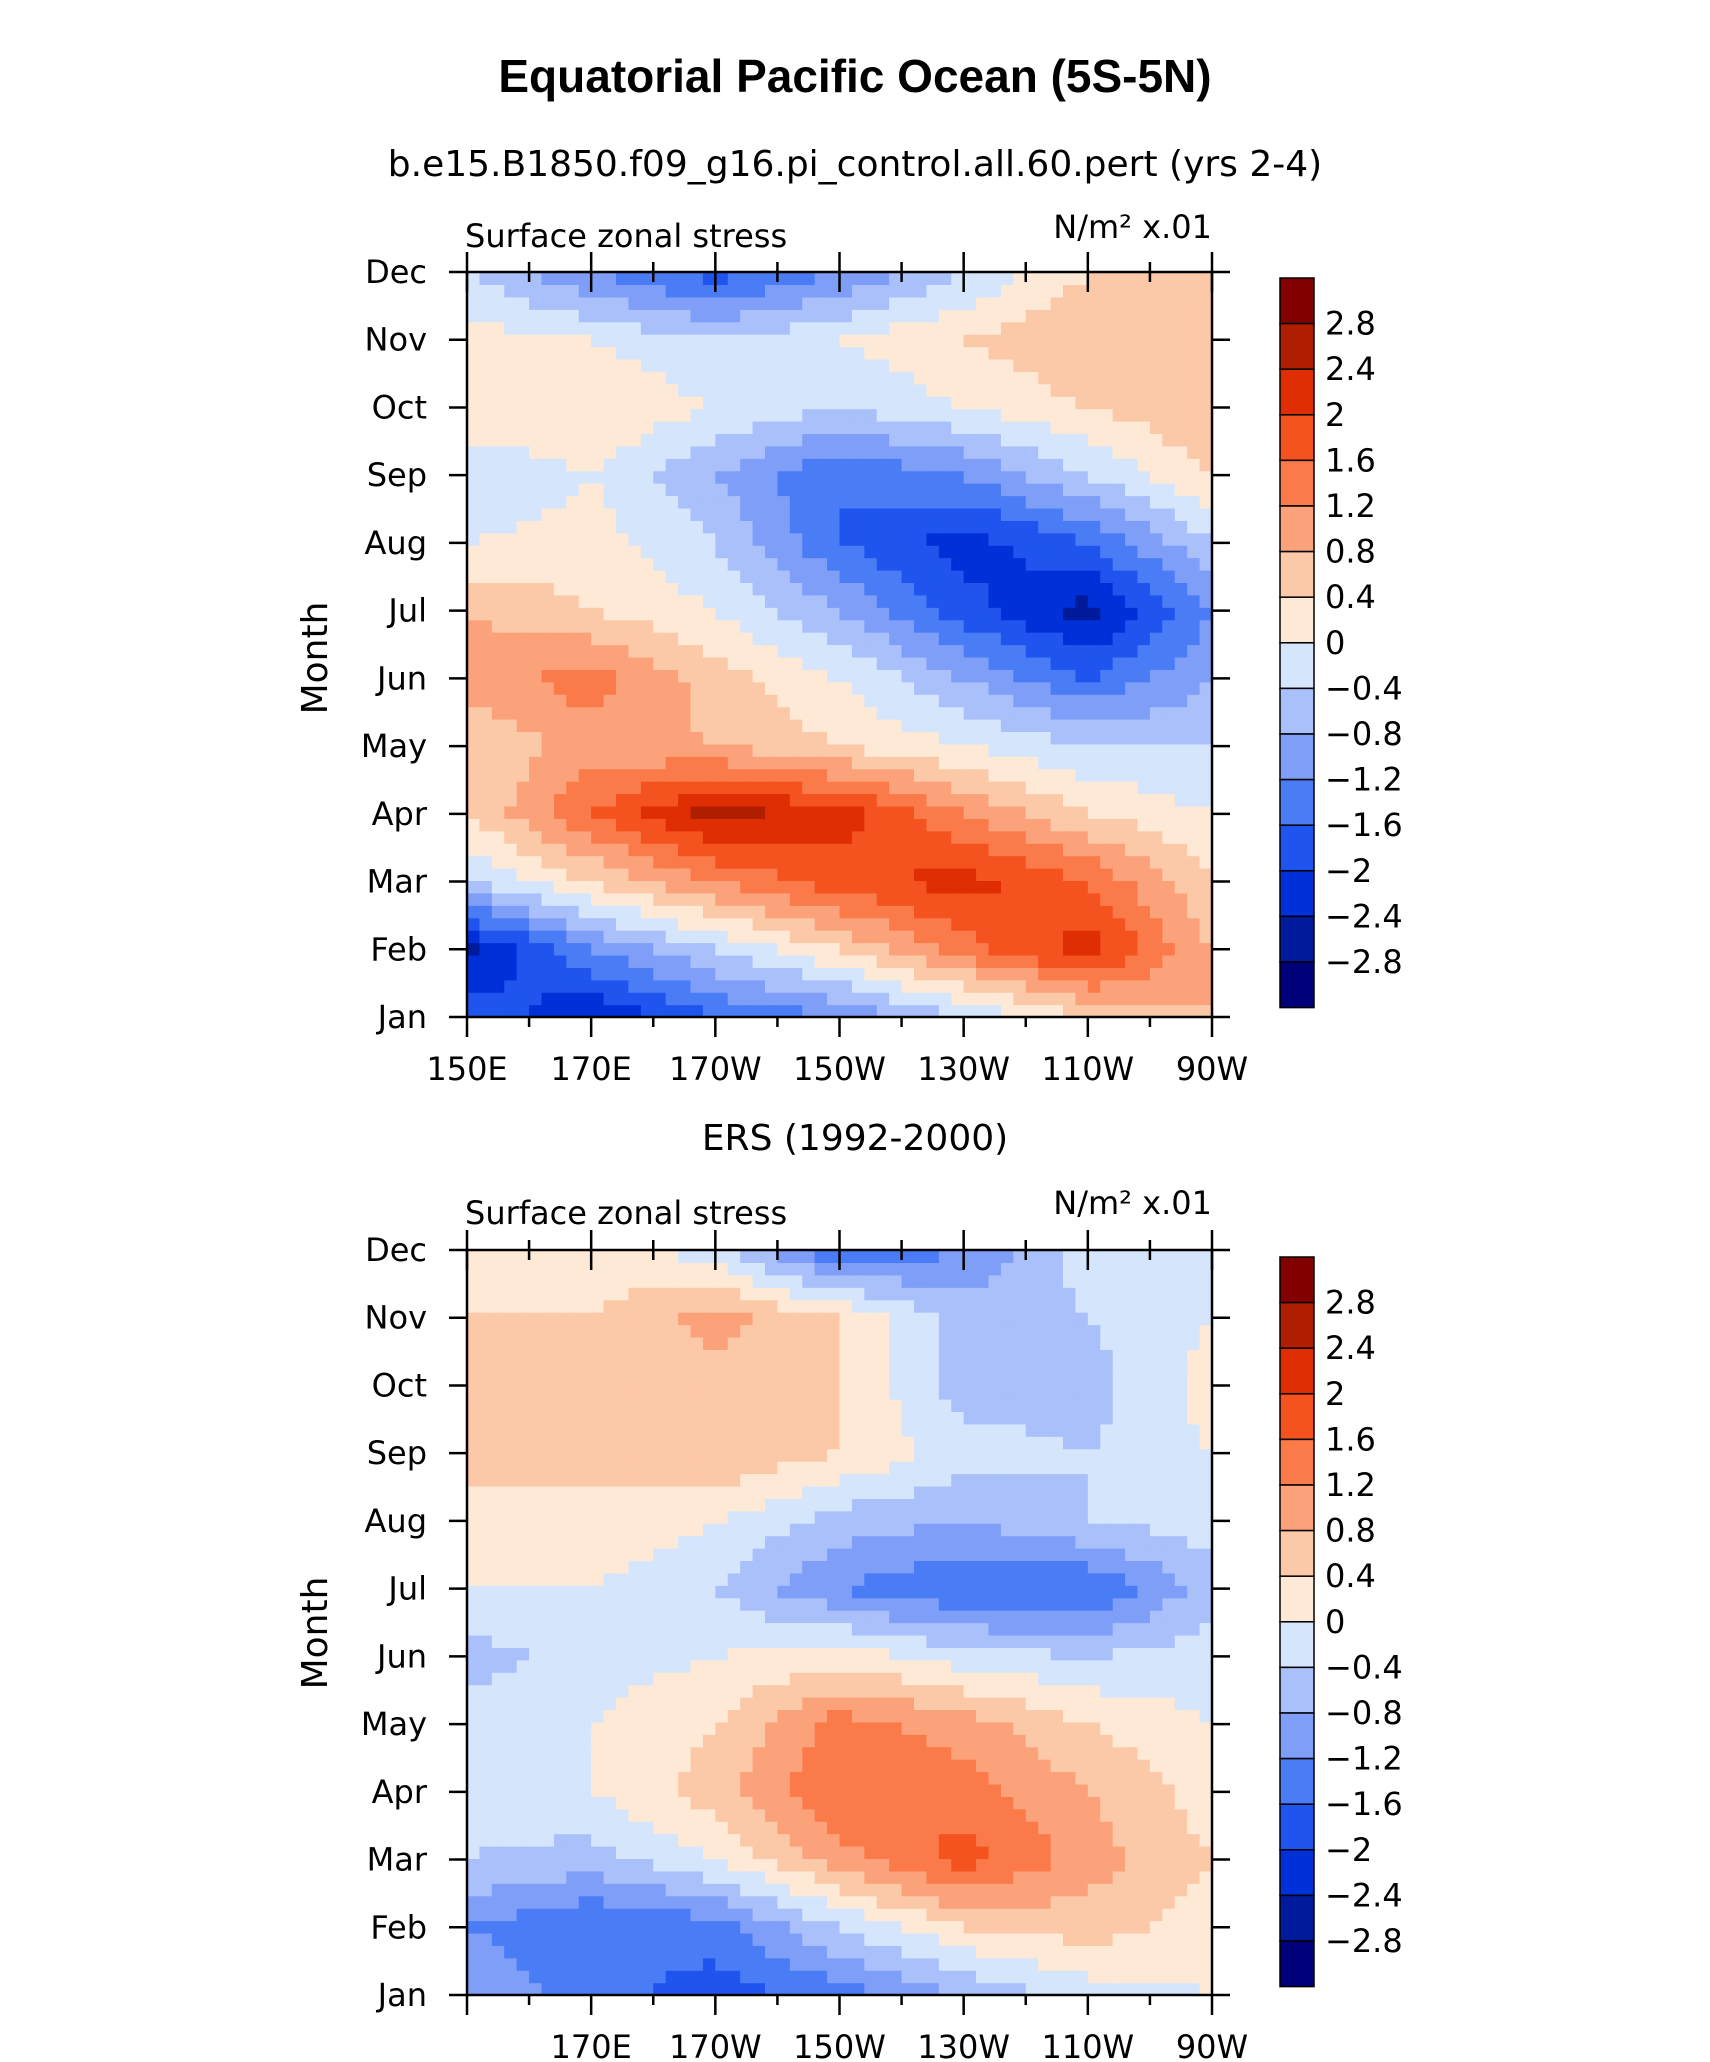 The image size is (1710, 2062). What do you see at coordinates (1350, 324) in the screenshot?
I see `colorbar-label: 2.8` at bounding box center [1350, 324].